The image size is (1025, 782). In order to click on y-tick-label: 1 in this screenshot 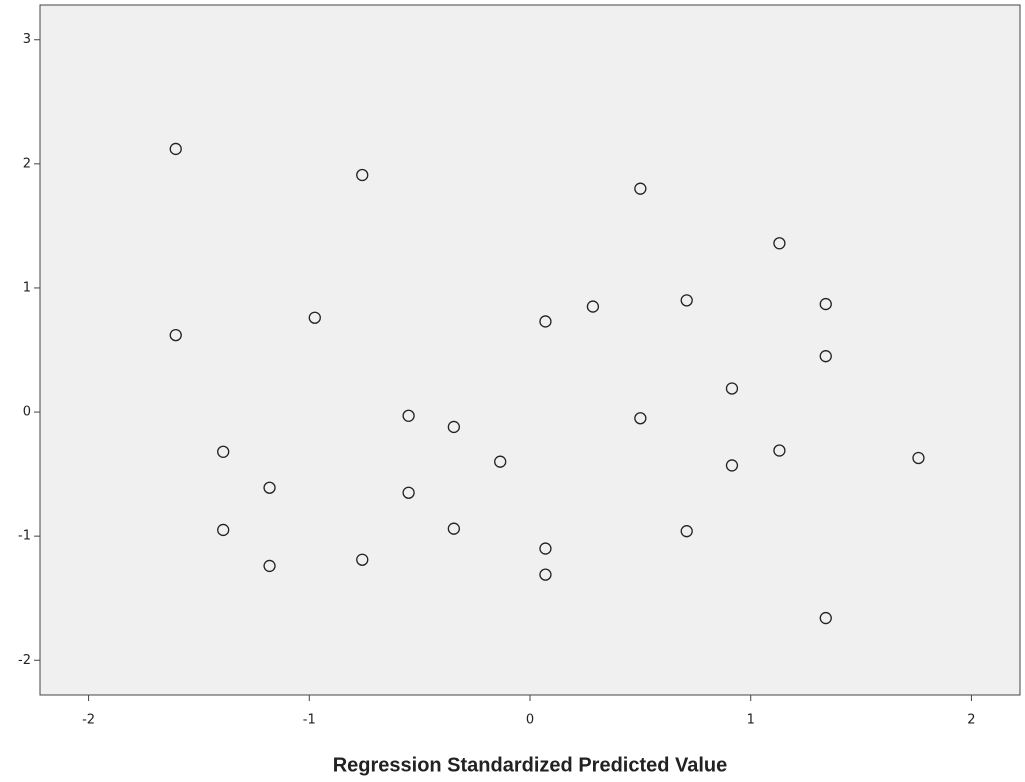, I will do `click(27, 287)`.